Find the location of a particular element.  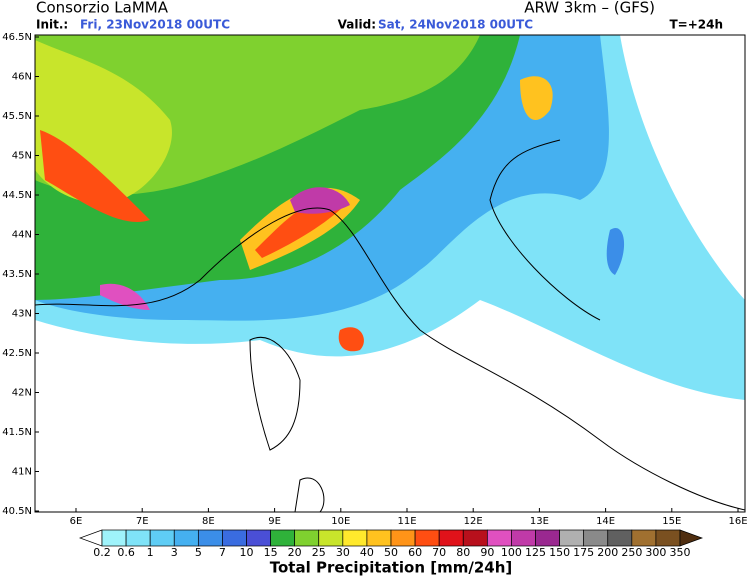

colorbar-label: 200 is located at coordinates (607, 552).